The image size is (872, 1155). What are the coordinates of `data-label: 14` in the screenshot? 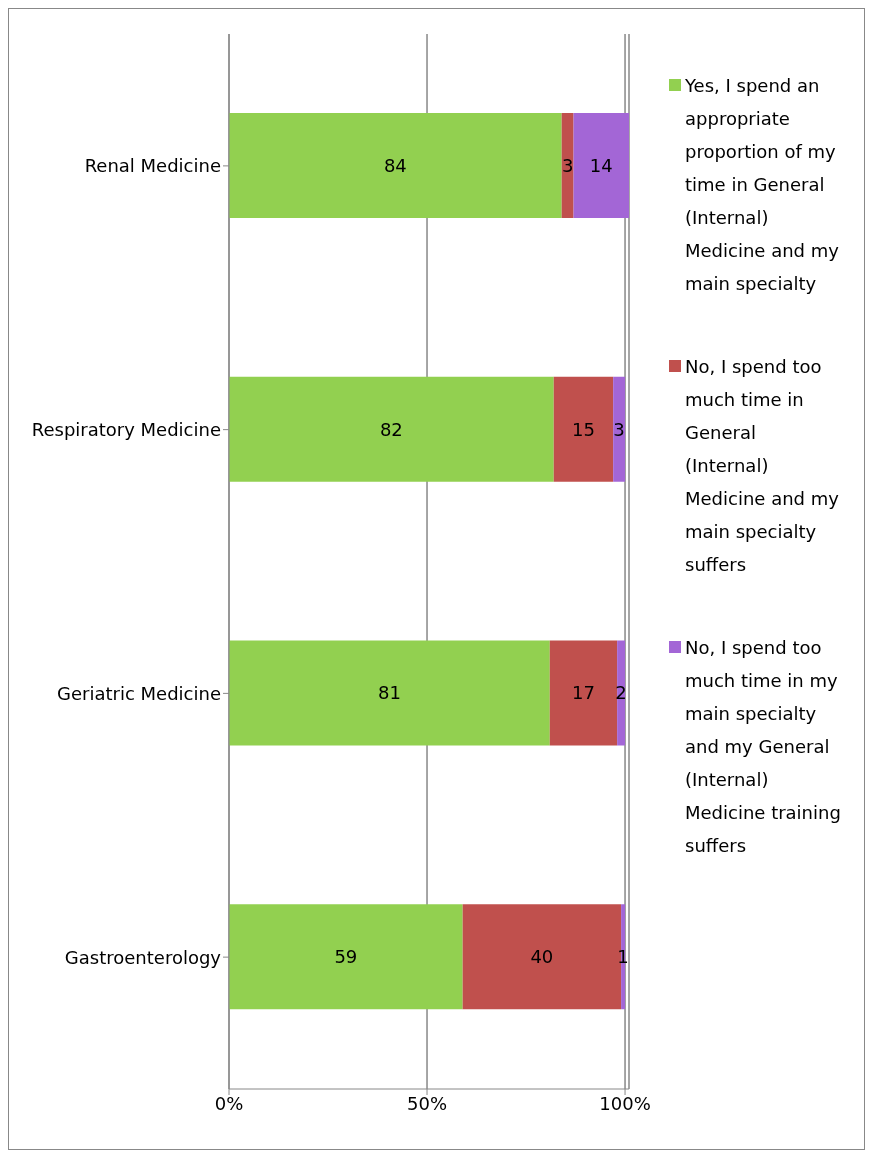 It's located at (601, 165).